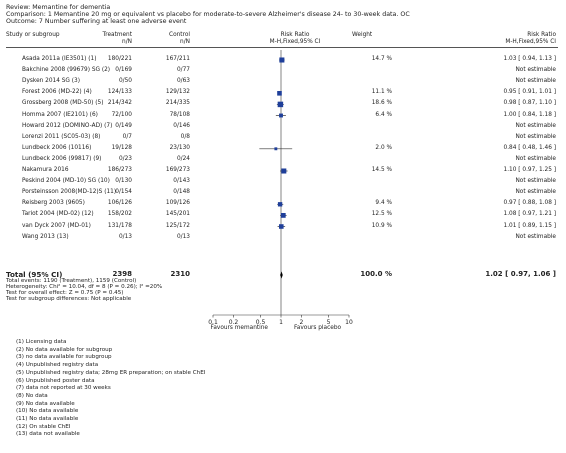 The height and width of the screenshot is (453, 566). I want to click on study-rr: 1.08 [ 0.97, 1.21 ], so click(529, 214).